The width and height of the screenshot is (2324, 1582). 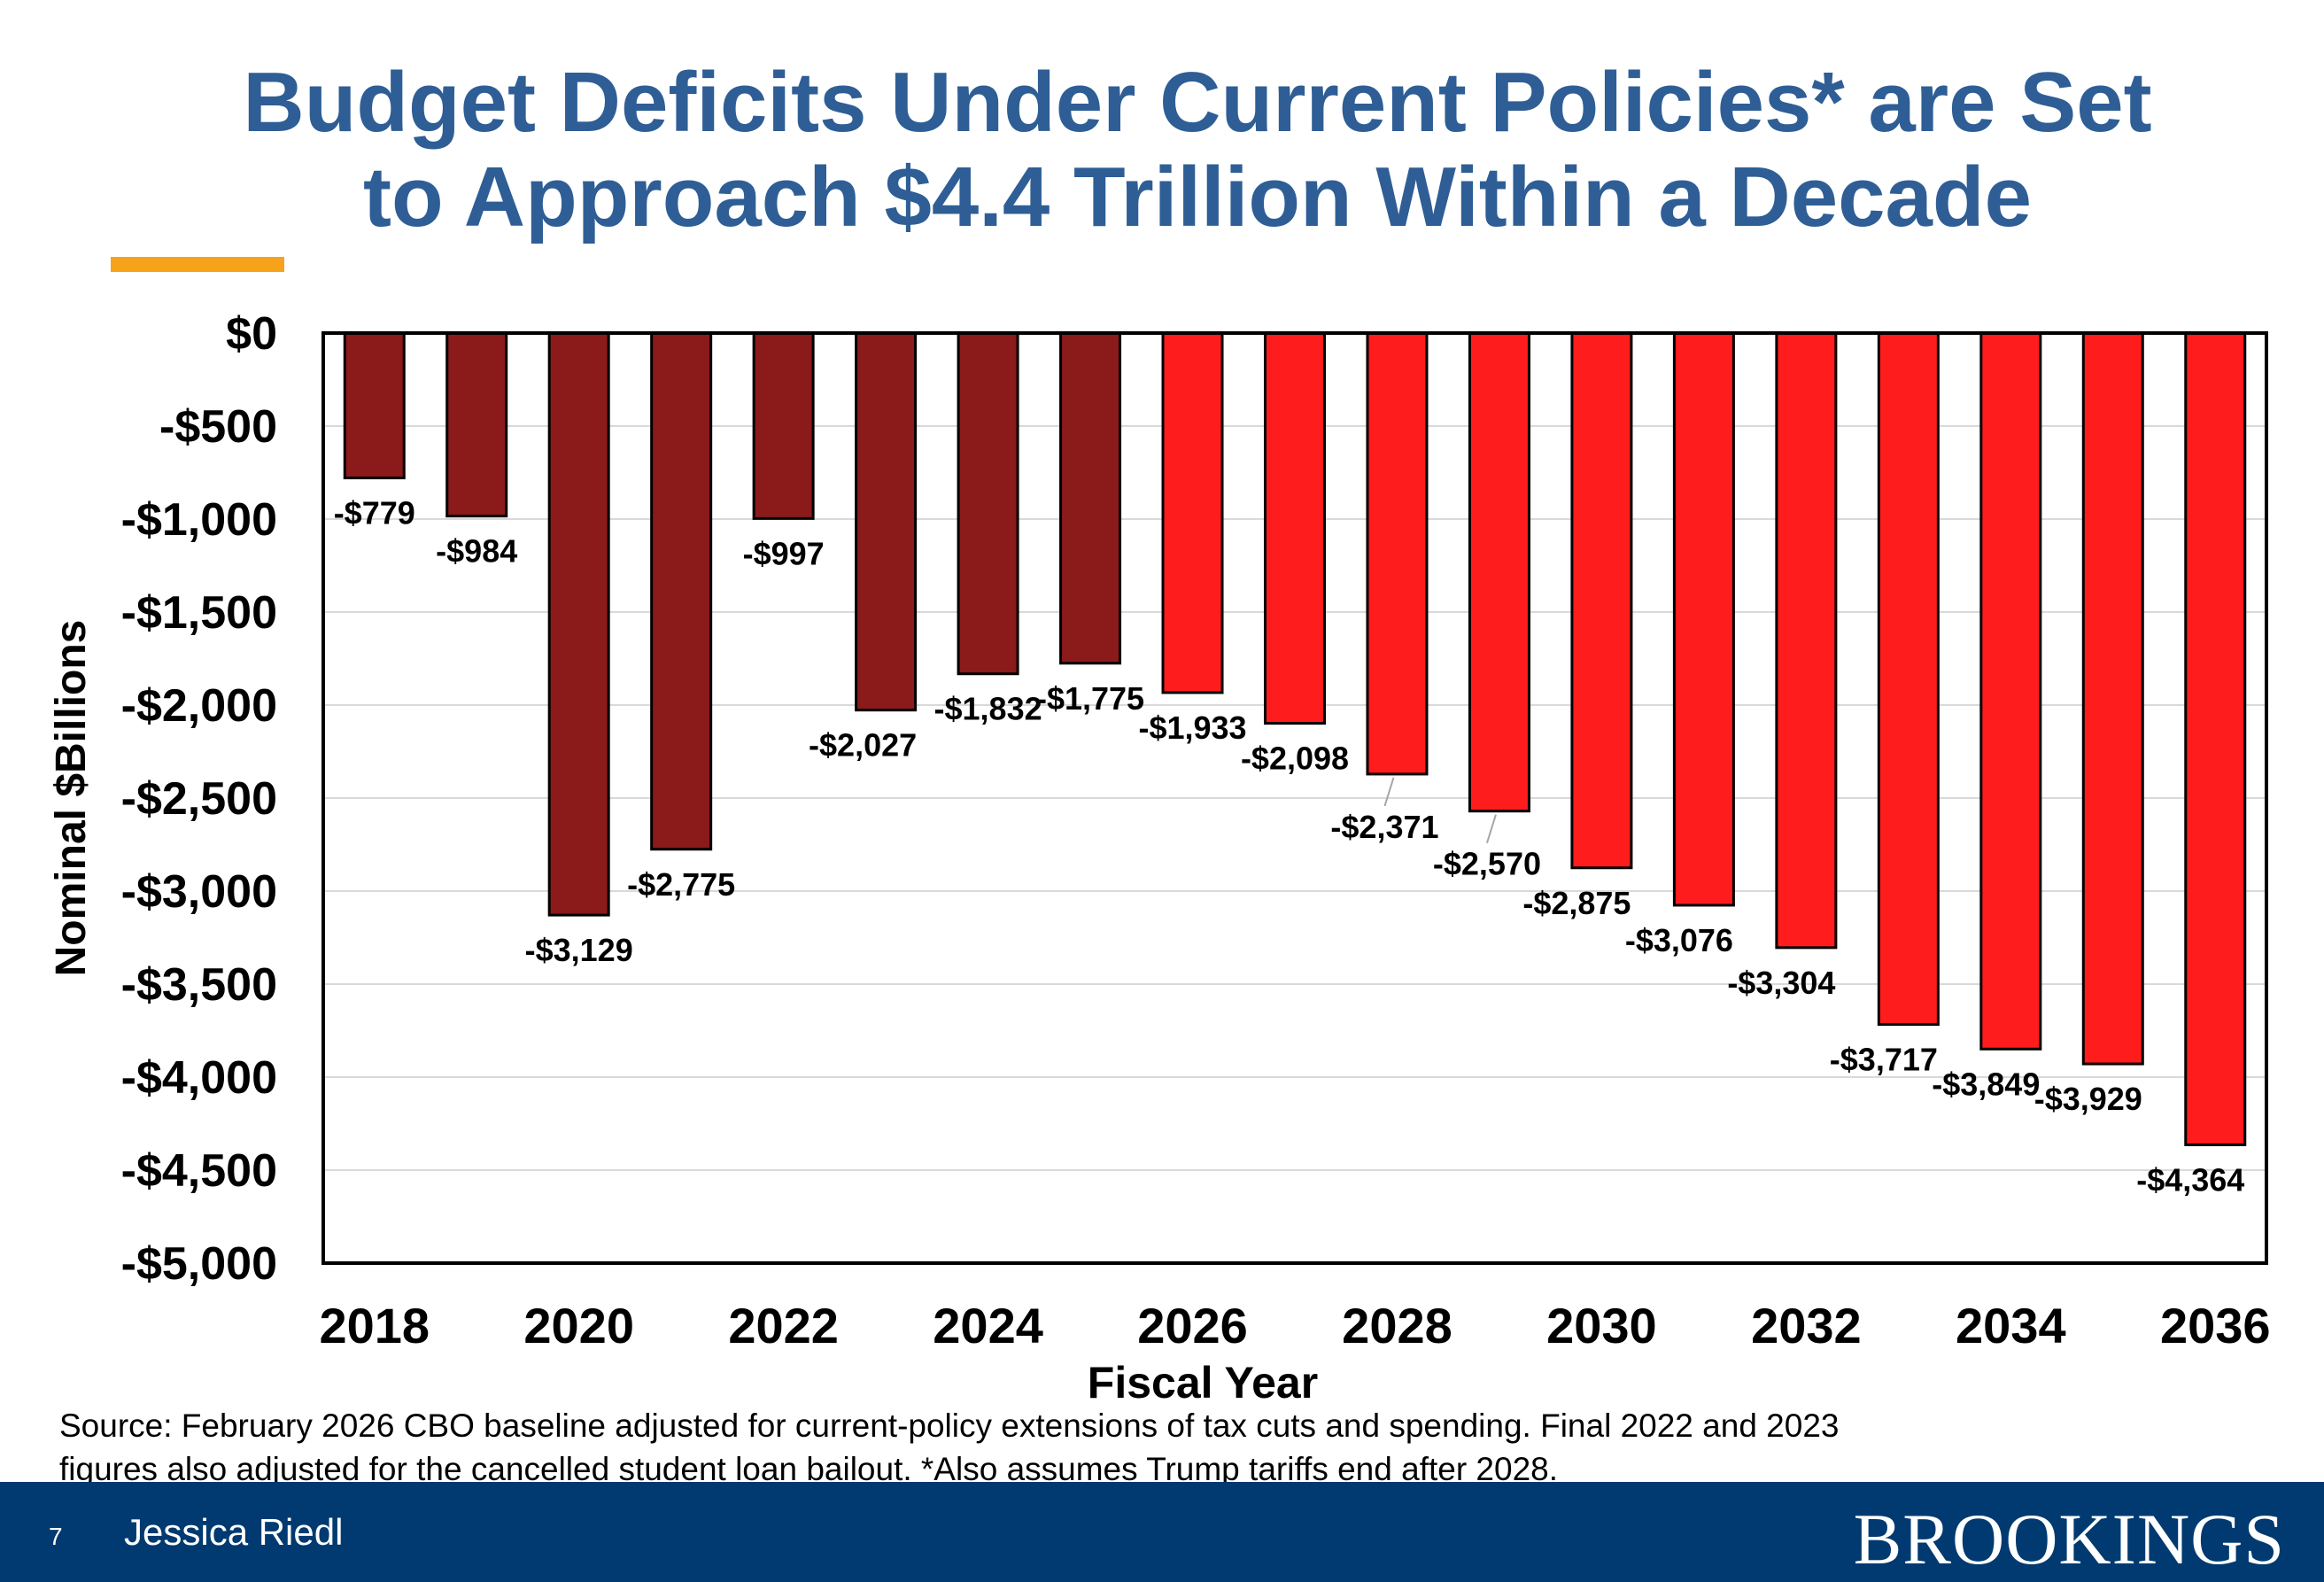 What do you see at coordinates (783, 1325) in the screenshot?
I see `x-tick-label: 2022` at bounding box center [783, 1325].